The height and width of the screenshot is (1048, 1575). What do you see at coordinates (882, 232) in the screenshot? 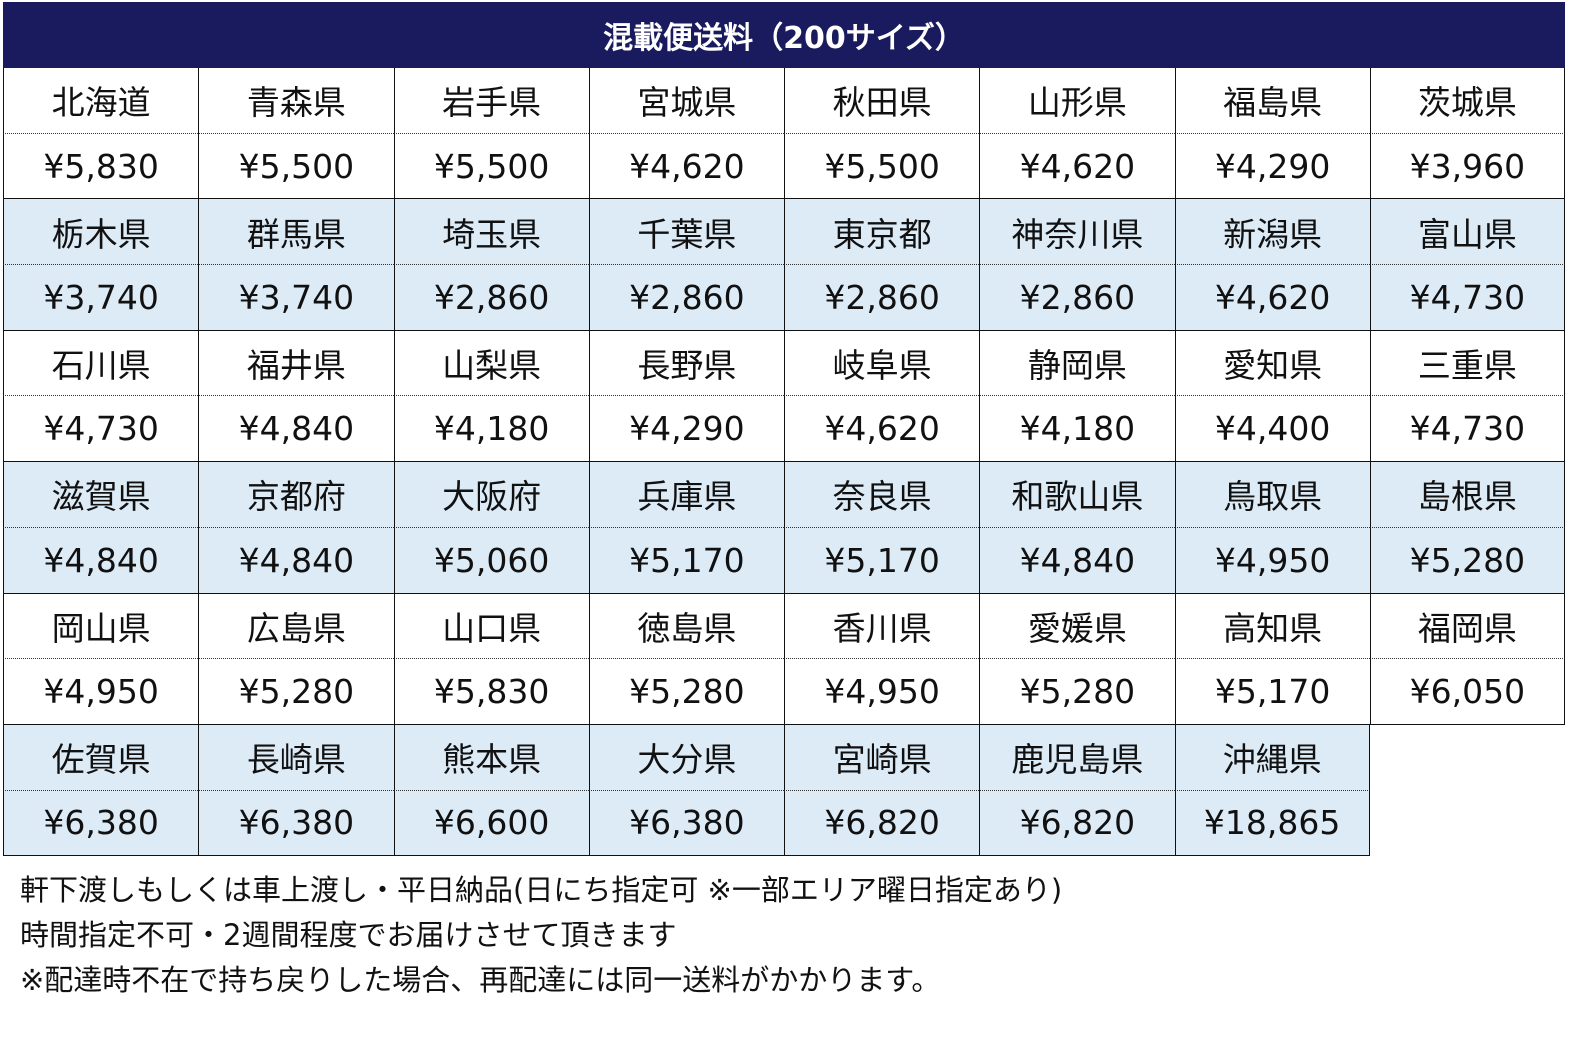
I see `prefecture-cell: 東京都` at bounding box center [882, 232].